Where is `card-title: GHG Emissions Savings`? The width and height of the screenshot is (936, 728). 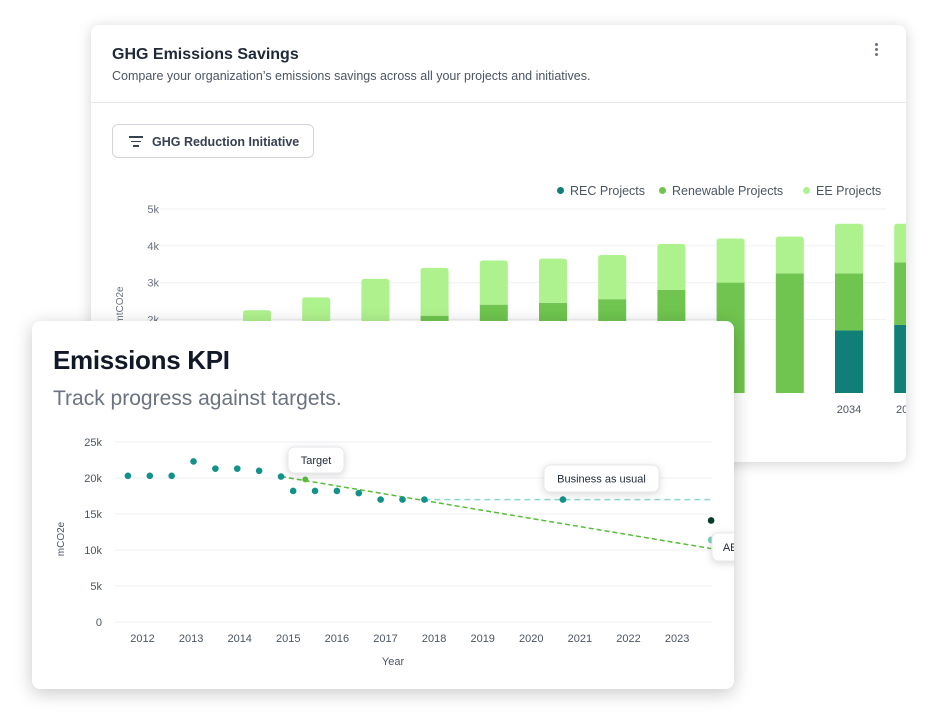
card-title: GHG Emissions Savings is located at coordinates (205, 54).